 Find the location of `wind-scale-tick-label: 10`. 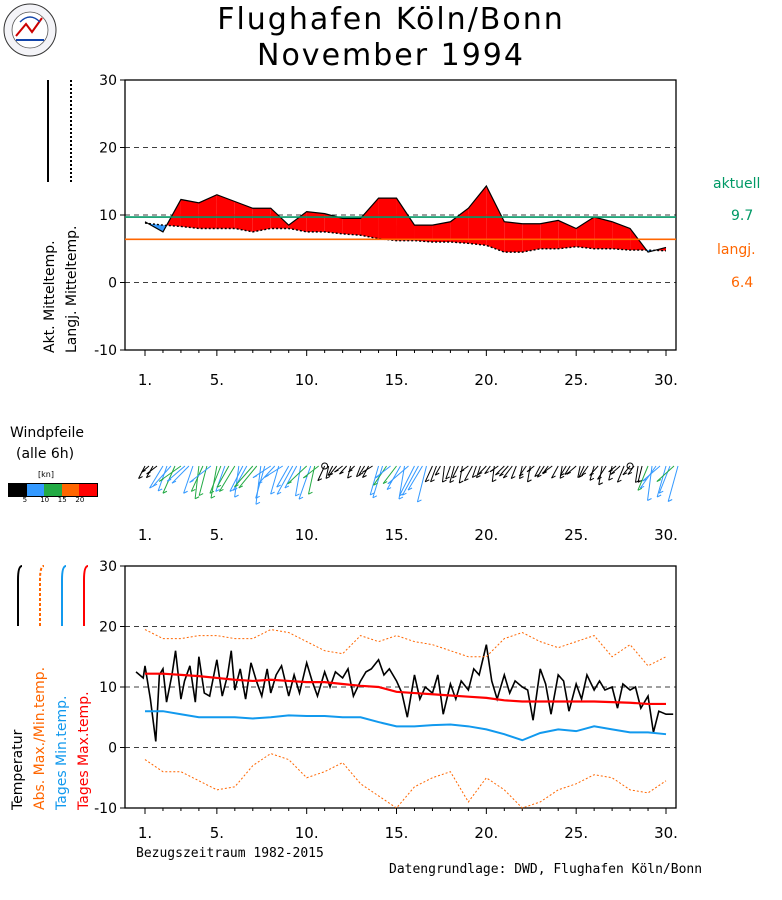

wind-scale-tick-label: 10 is located at coordinates (45, 500).